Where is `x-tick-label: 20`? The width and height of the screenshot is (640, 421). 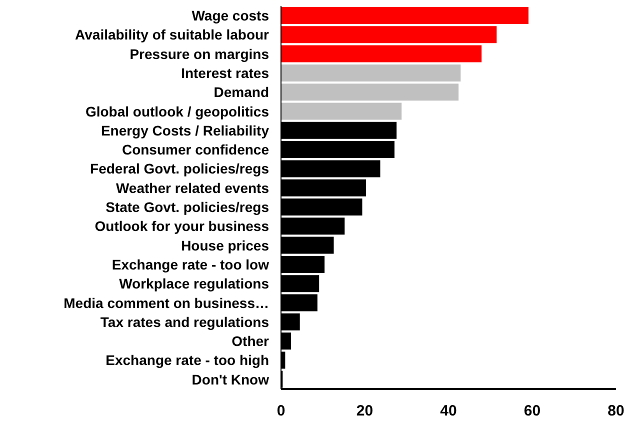 x-tick-label: 20 is located at coordinates (365, 411).